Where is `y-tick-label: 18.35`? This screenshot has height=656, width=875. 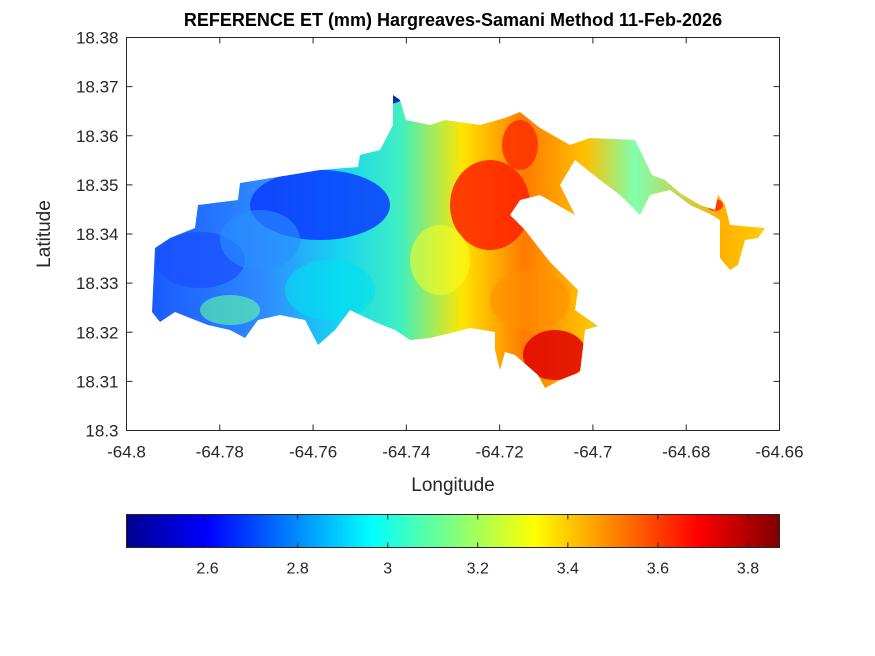 y-tick-label: 18.35 is located at coordinates (97, 185).